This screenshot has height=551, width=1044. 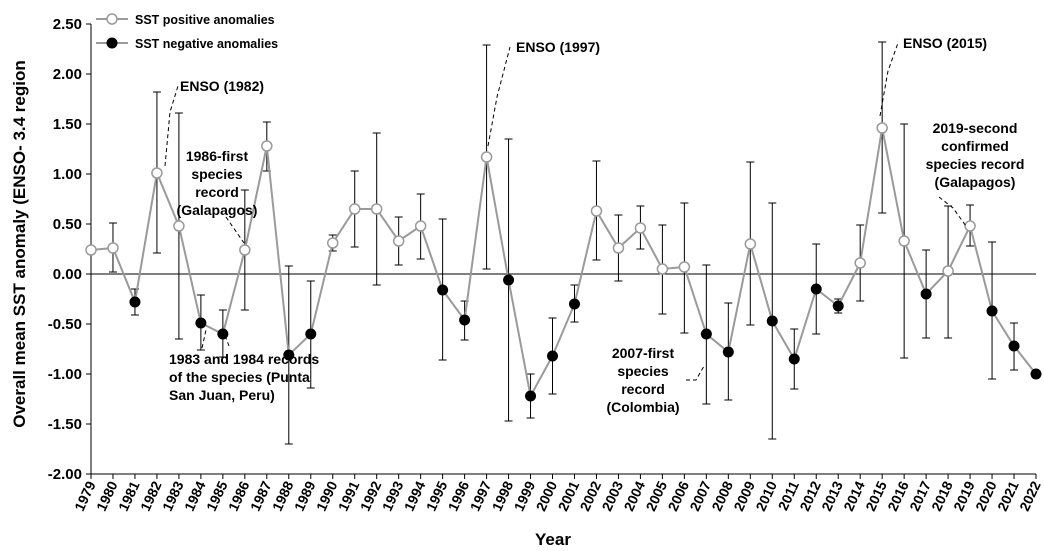 What do you see at coordinates (65, 374) in the screenshot?
I see `y-tick-label: -1.00` at bounding box center [65, 374].